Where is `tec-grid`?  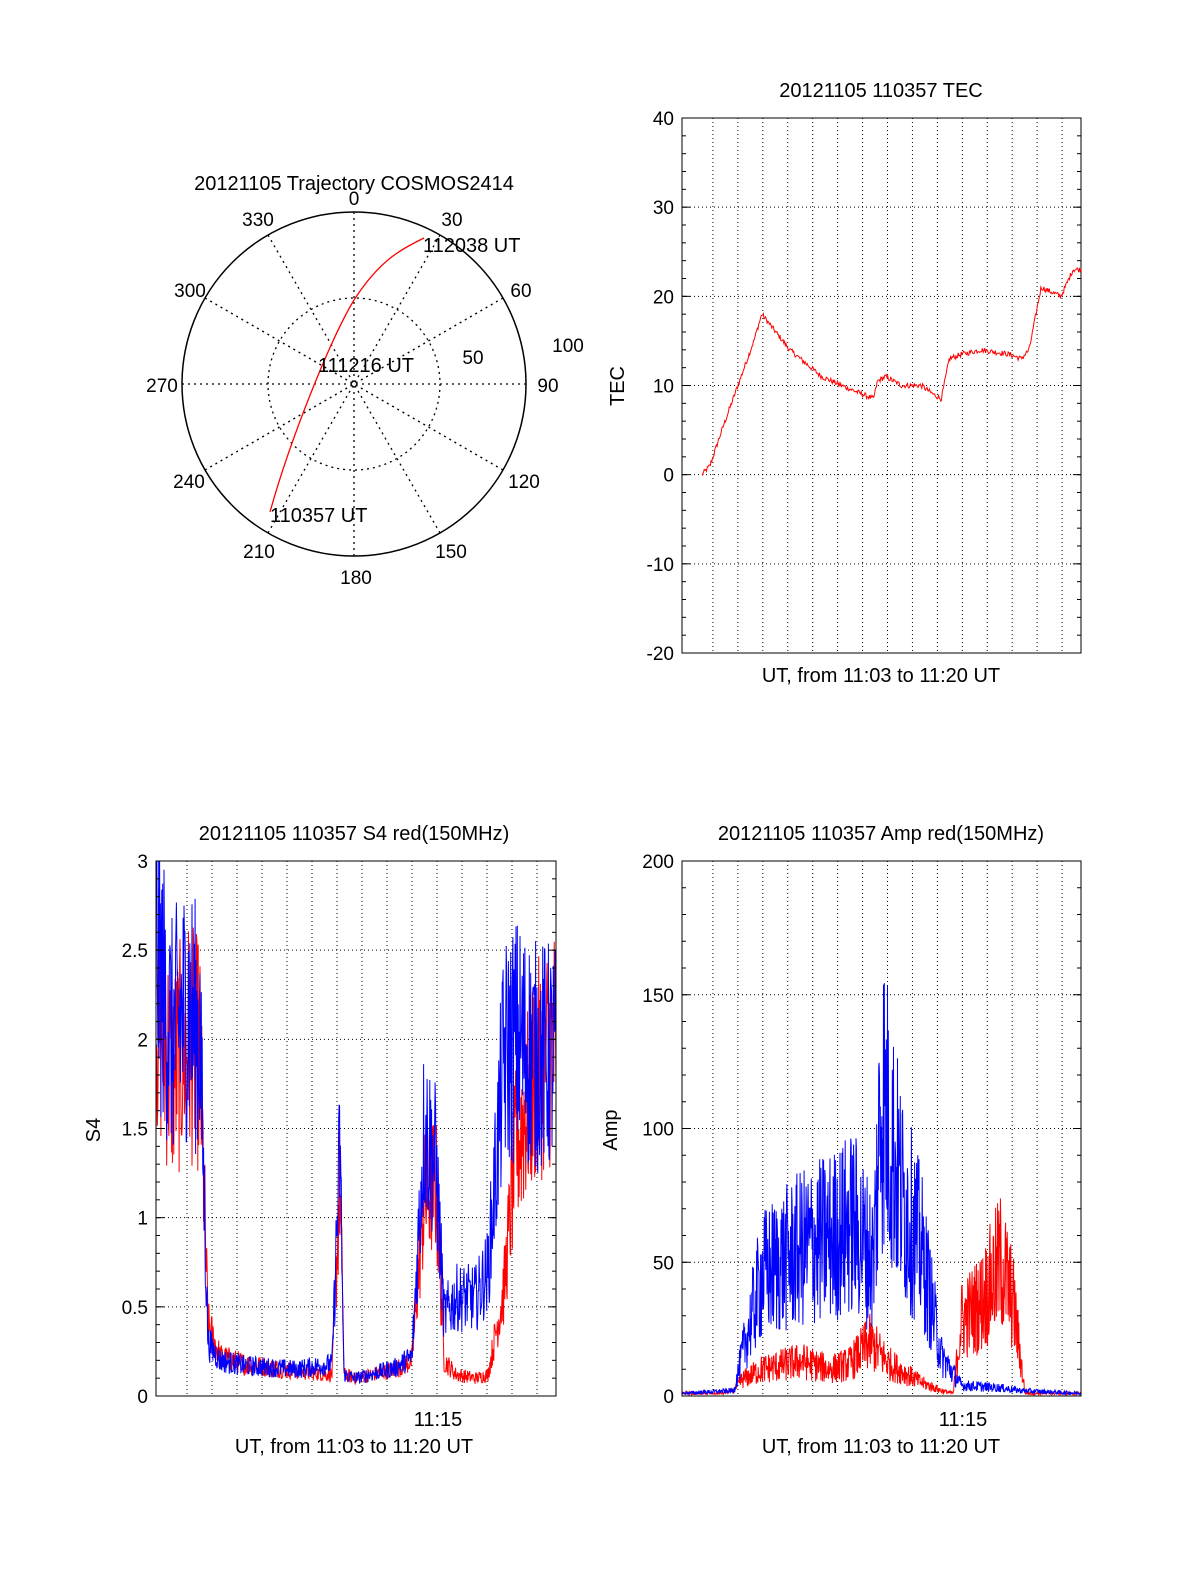 tec-grid is located at coordinates (881, 385).